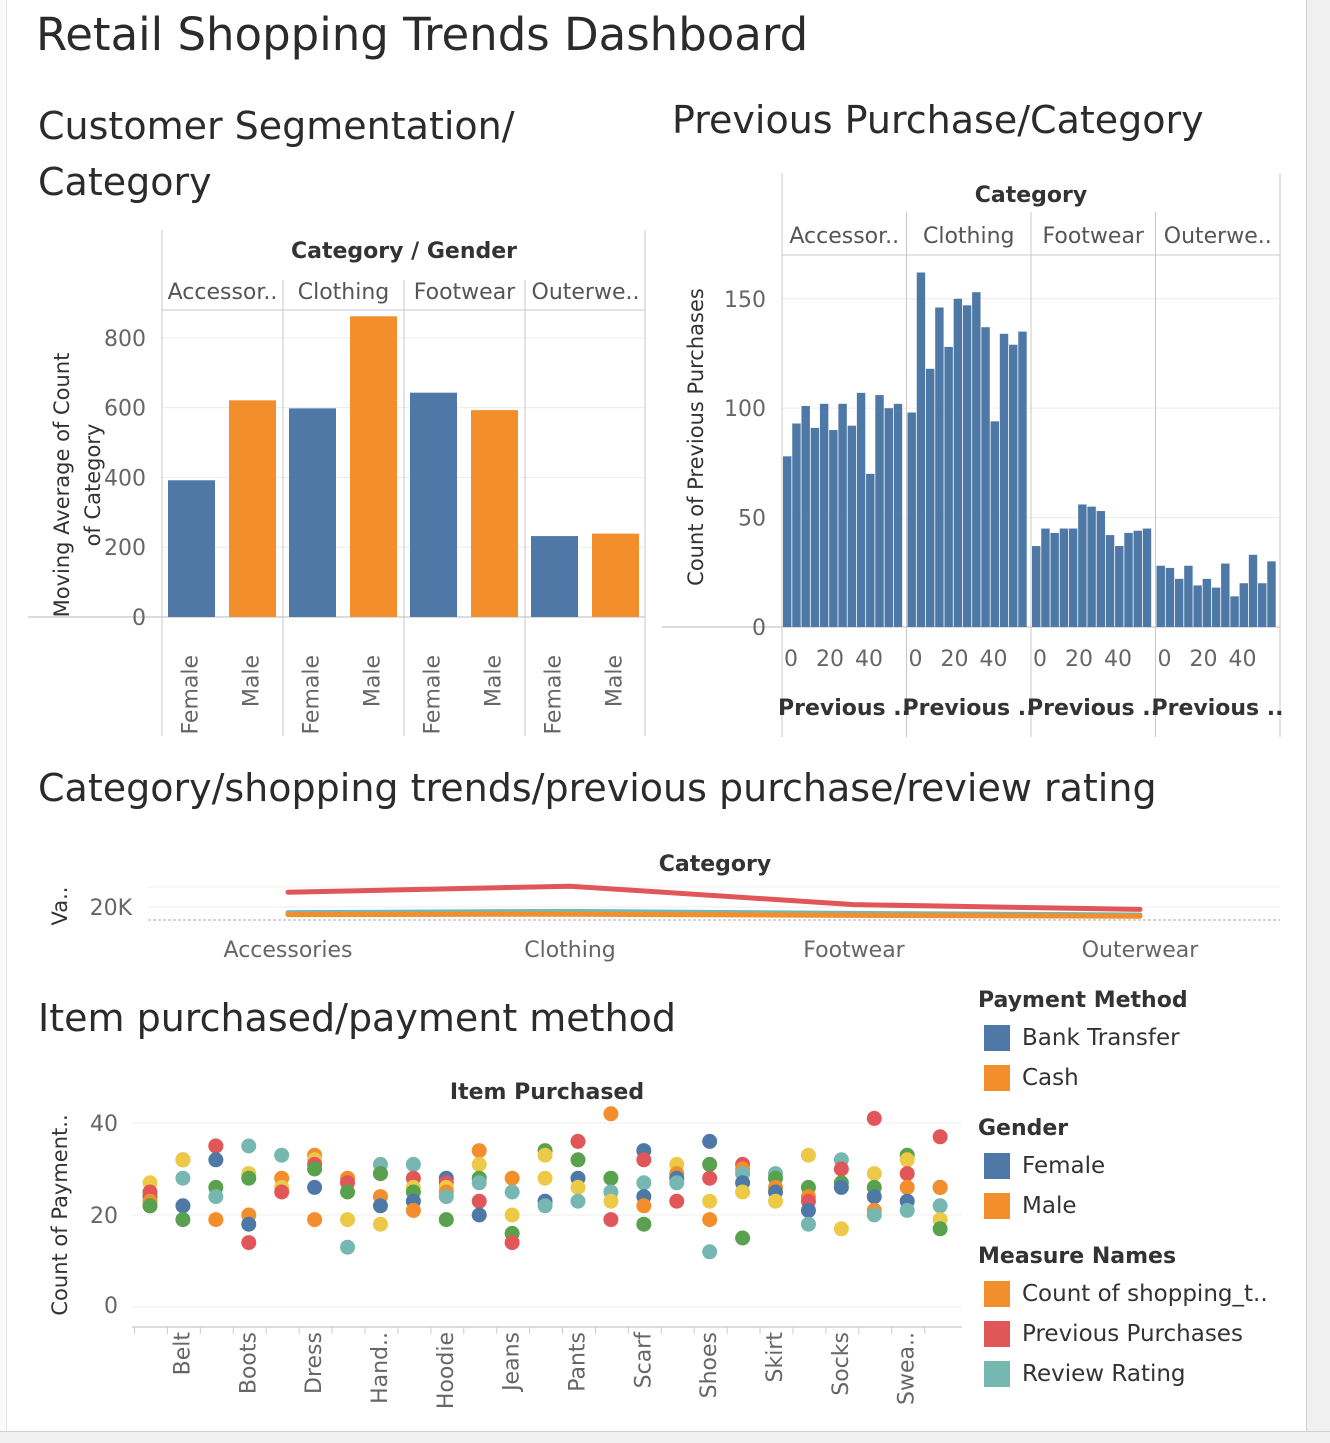 Image resolution: width=1330 pixels, height=1443 pixels. What do you see at coordinates (1123, 1334) in the screenshot?
I see `legend-item: Previous Purchases` at bounding box center [1123, 1334].